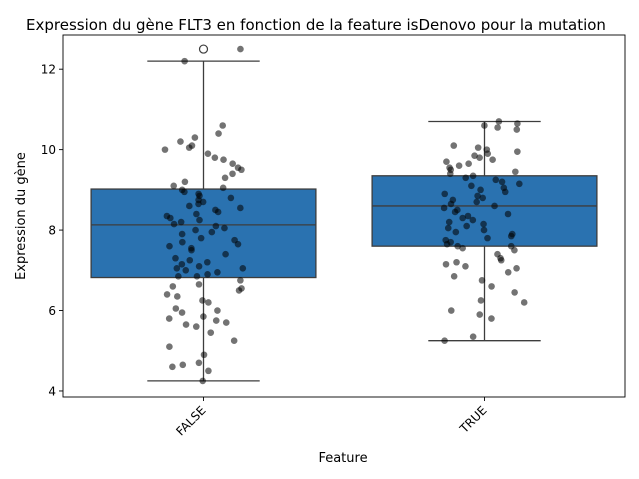 The image size is (639, 479). What do you see at coordinates (21, 216) in the screenshot?
I see `y-axis-label: Expression du gène` at bounding box center [21, 216].